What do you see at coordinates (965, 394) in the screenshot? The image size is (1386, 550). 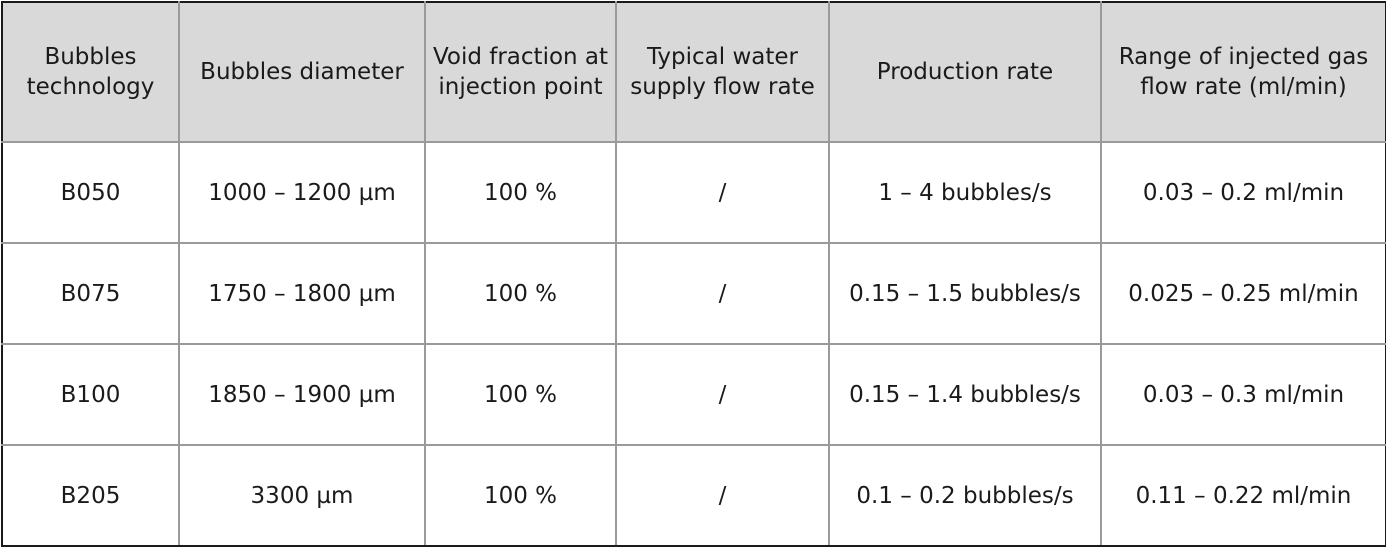 I see `cell-production-rate: 0.15 – 1.4 bubbles/s` at bounding box center [965, 394].